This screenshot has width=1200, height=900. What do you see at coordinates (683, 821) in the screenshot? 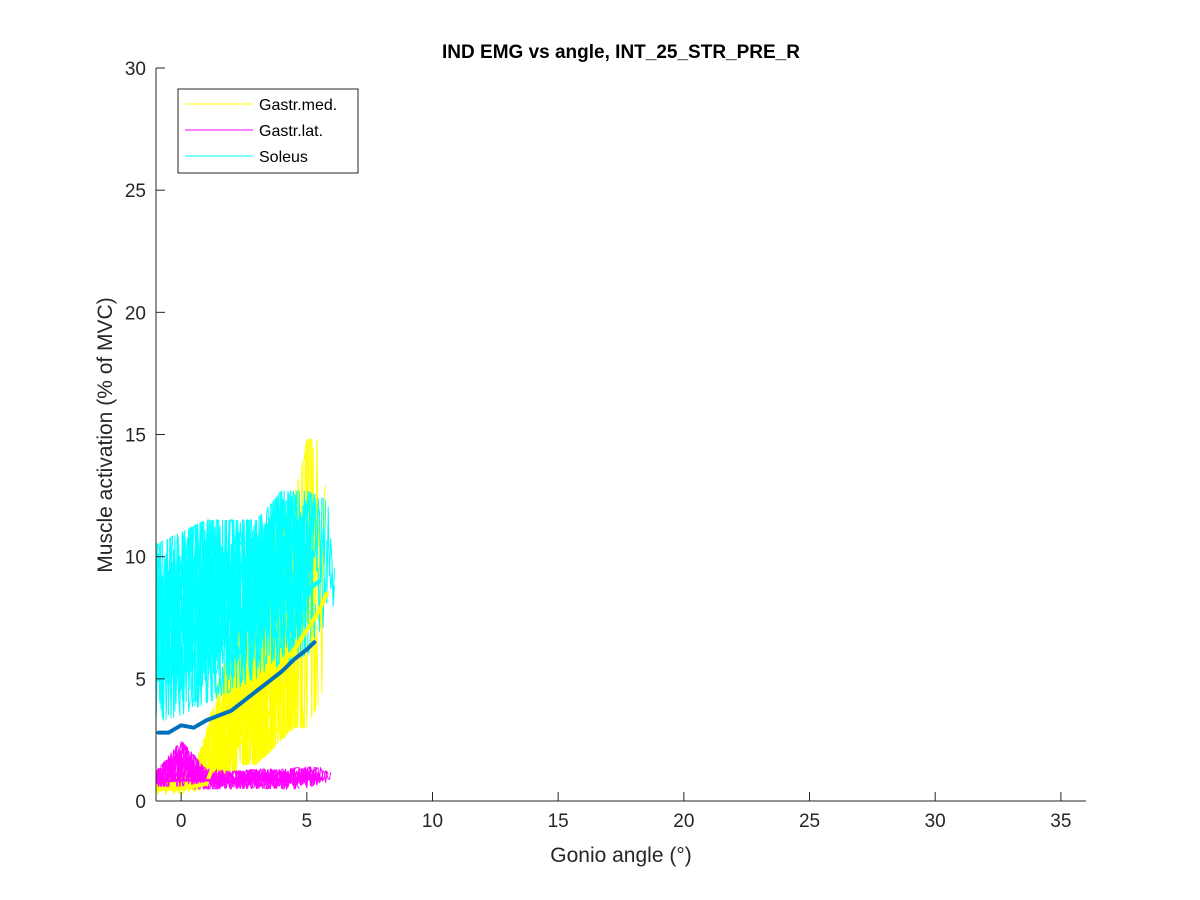
I see `x-tick-label: 20` at bounding box center [683, 821].